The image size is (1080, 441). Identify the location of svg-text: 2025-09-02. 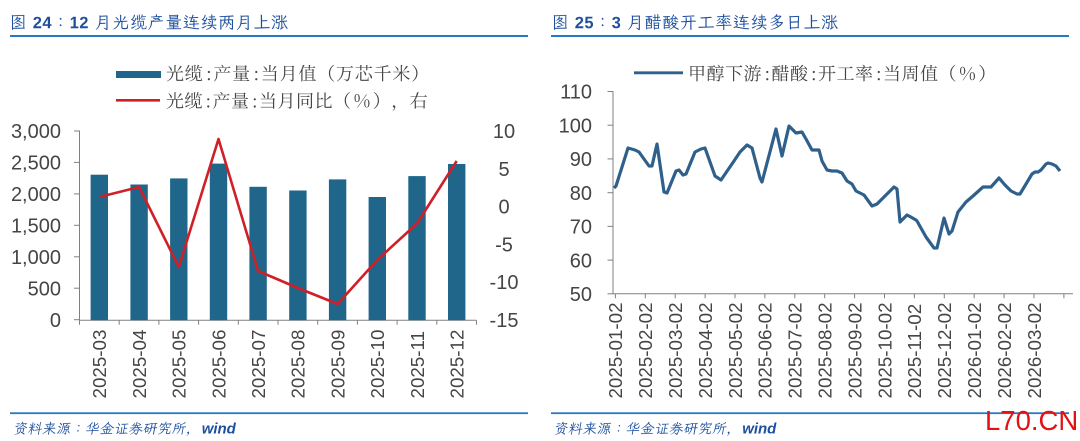
(854, 350).